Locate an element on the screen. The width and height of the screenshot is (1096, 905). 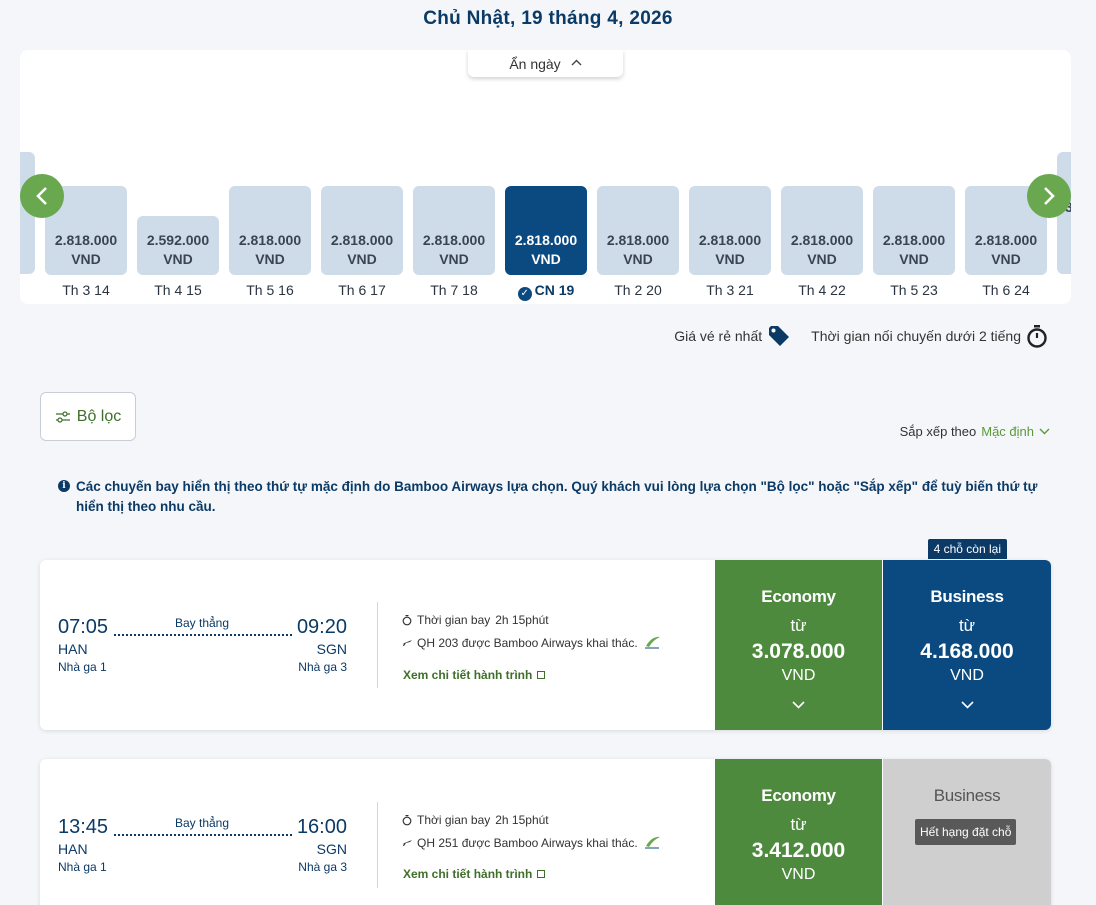
calendar-day: 2.818.000 VND Th 7 18 is located at coordinates (454, 242).